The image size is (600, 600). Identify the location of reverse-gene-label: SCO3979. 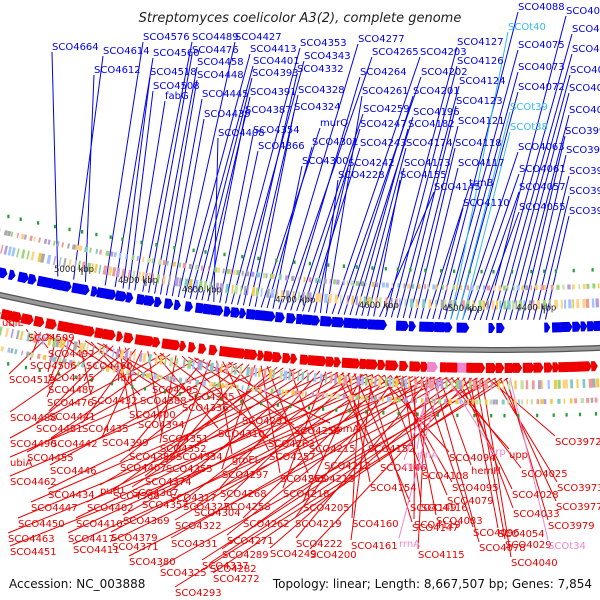
(571, 526).